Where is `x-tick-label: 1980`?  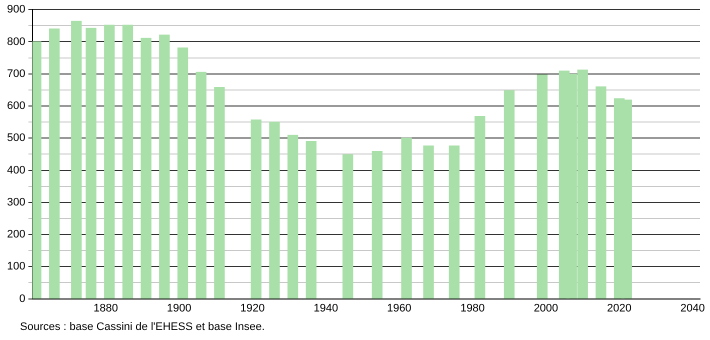 x-tick-label: 1980 is located at coordinates (472, 308).